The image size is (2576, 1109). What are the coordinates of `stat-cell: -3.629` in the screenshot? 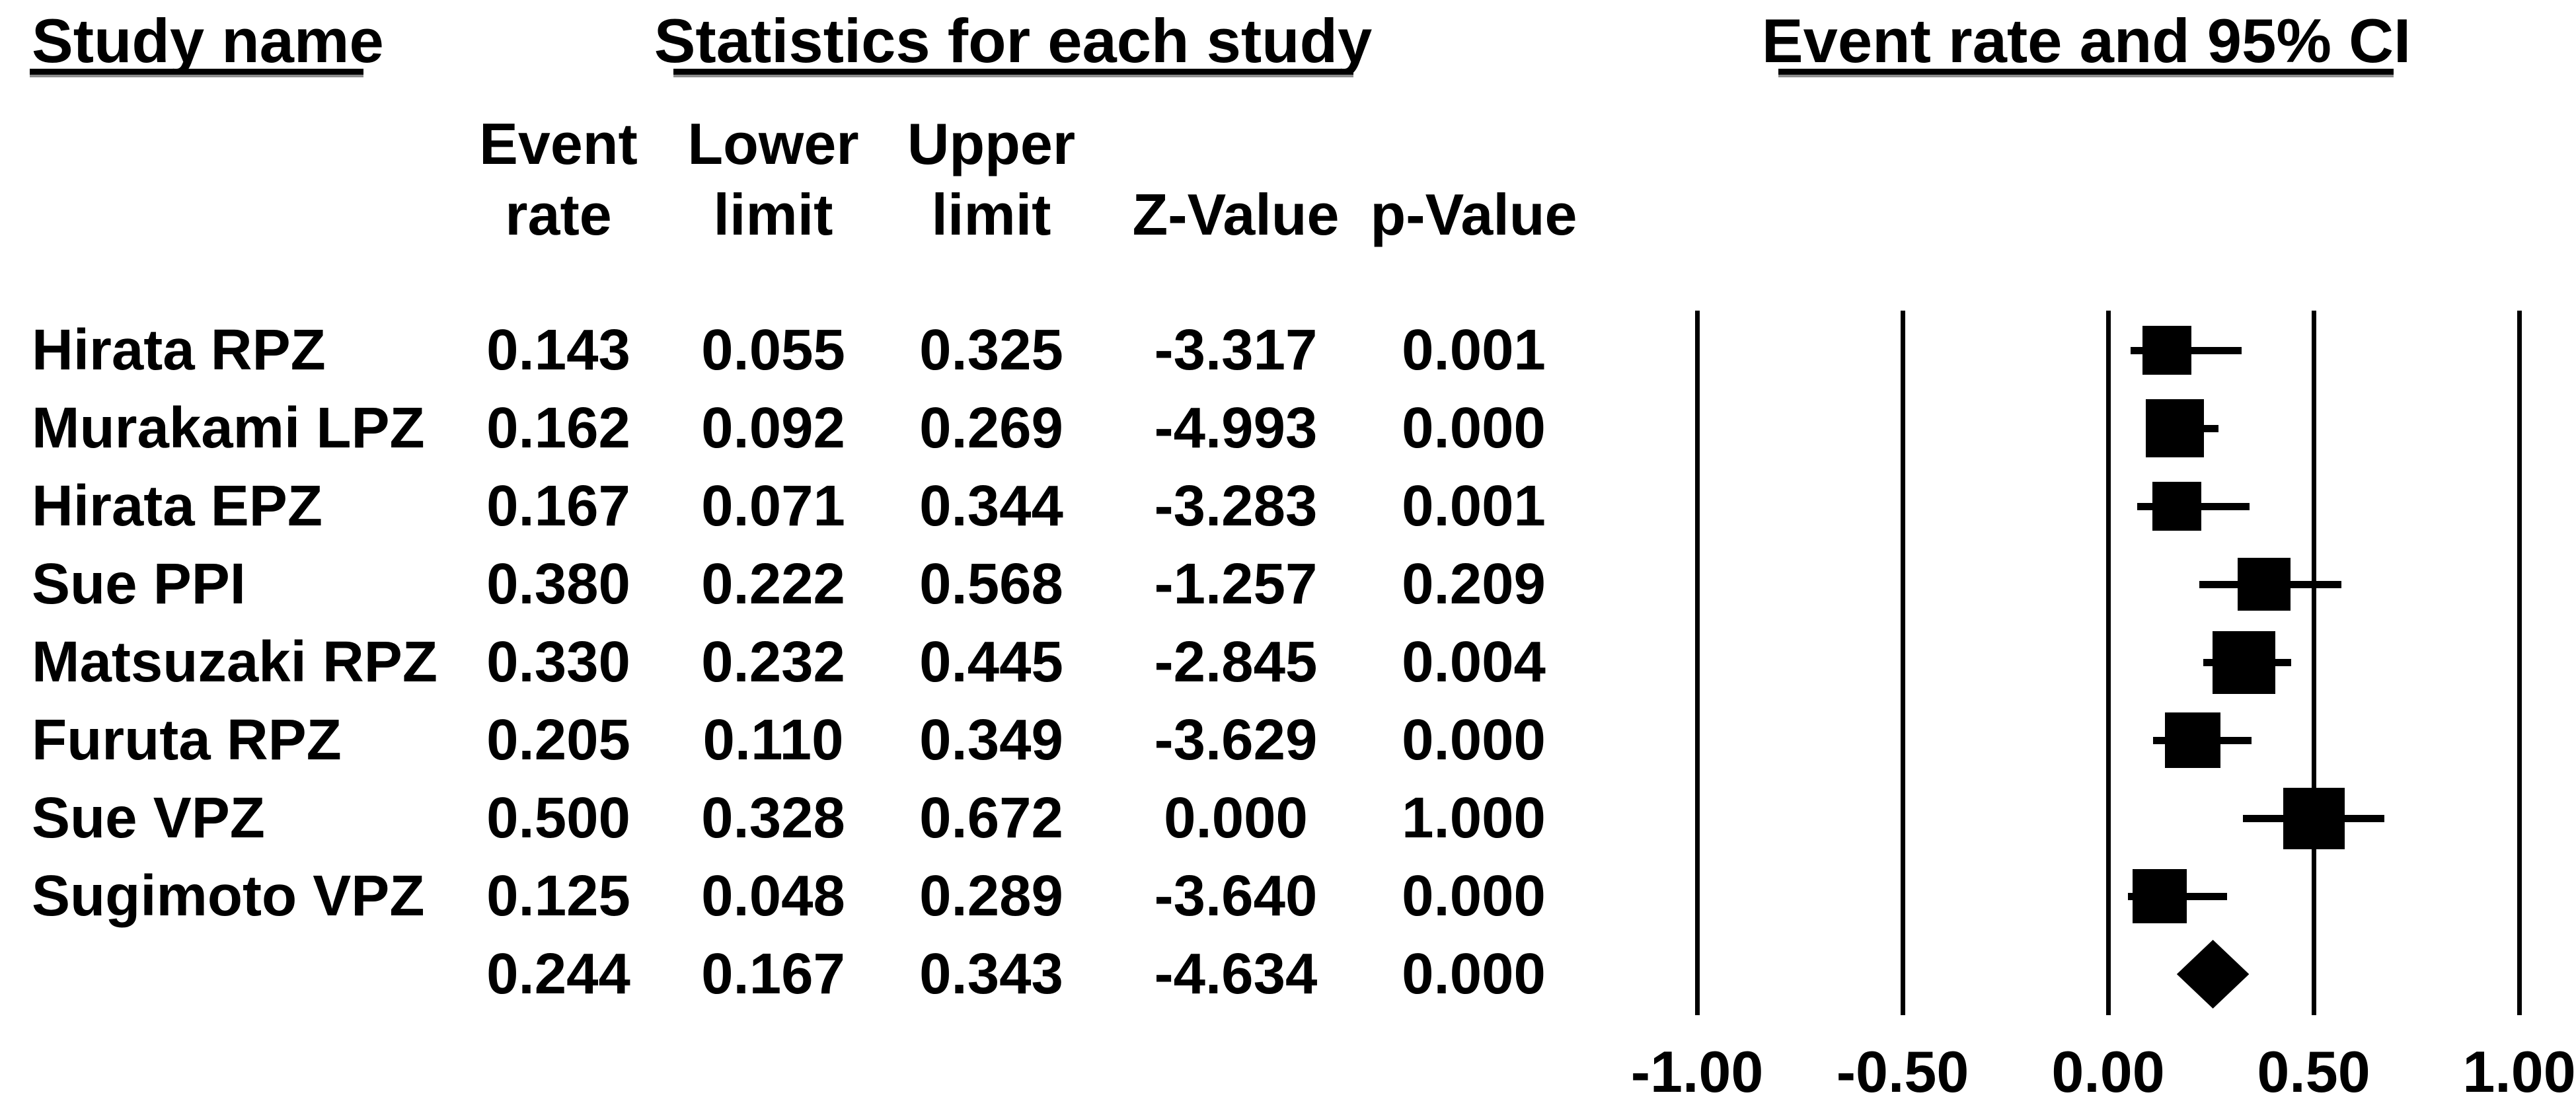 It's located at (1236, 740).